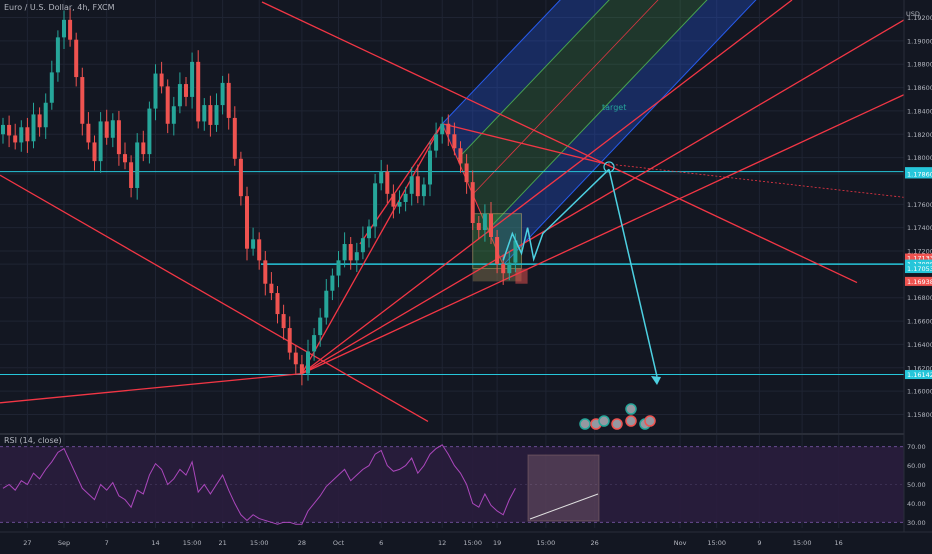 The width and height of the screenshot is (932, 554). Describe the element at coordinates (919, 322) in the screenshot. I see `price-tick-label: 1.16600` at that location.